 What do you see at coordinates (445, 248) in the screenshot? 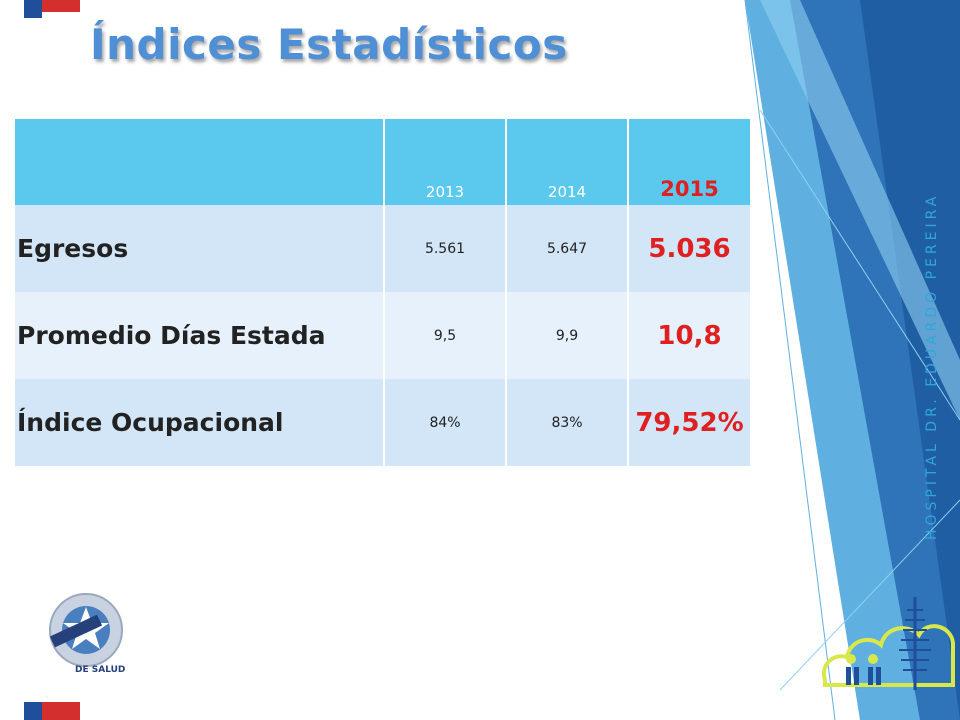
I see `cell-value: 5.561` at bounding box center [445, 248].